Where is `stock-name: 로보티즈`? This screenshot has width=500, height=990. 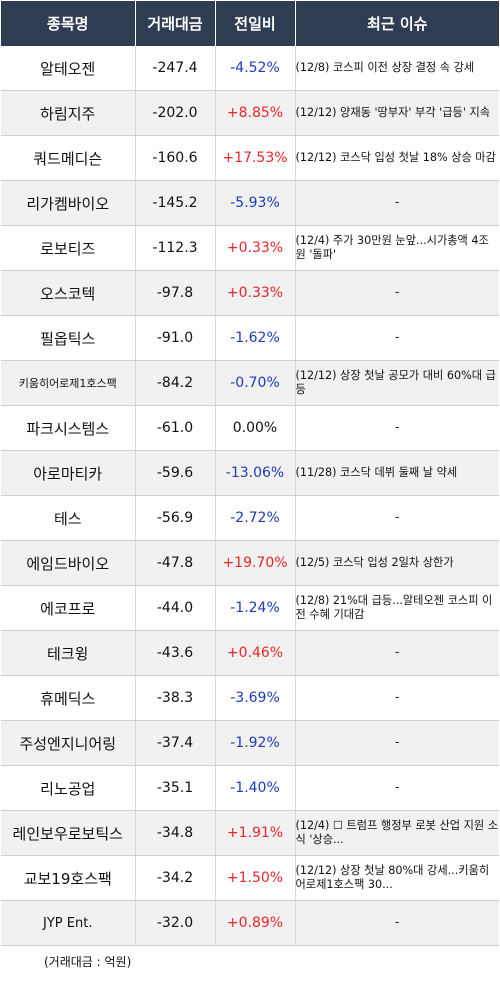 stock-name: 로보티즈 is located at coordinates (68, 248).